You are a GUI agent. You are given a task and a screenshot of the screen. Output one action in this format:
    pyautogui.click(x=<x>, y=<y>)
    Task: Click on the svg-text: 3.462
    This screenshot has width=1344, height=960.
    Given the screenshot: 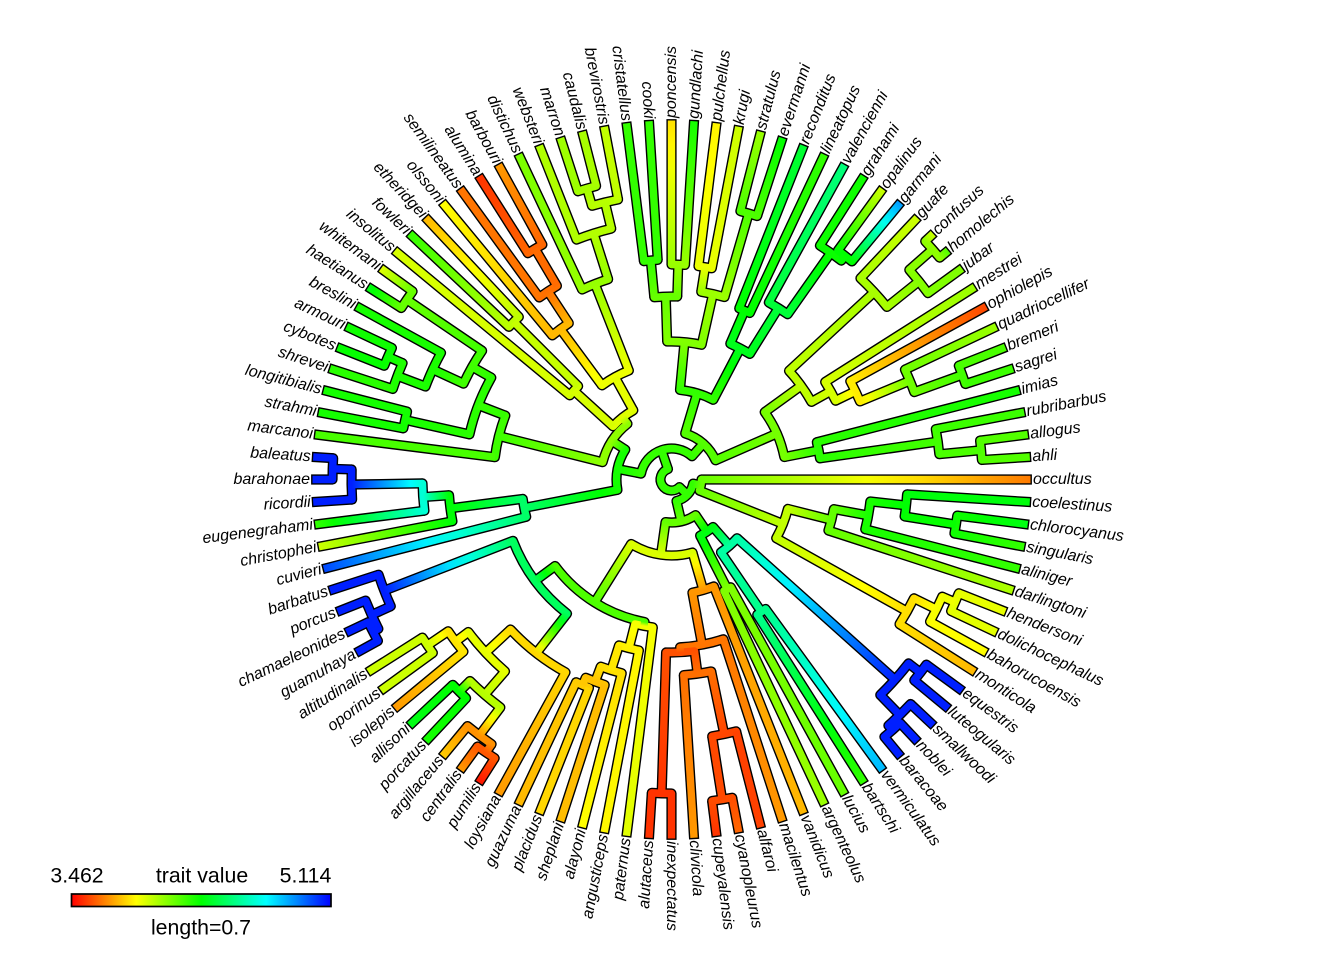 What is the action you would take?
    pyautogui.click(x=76, y=876)
    